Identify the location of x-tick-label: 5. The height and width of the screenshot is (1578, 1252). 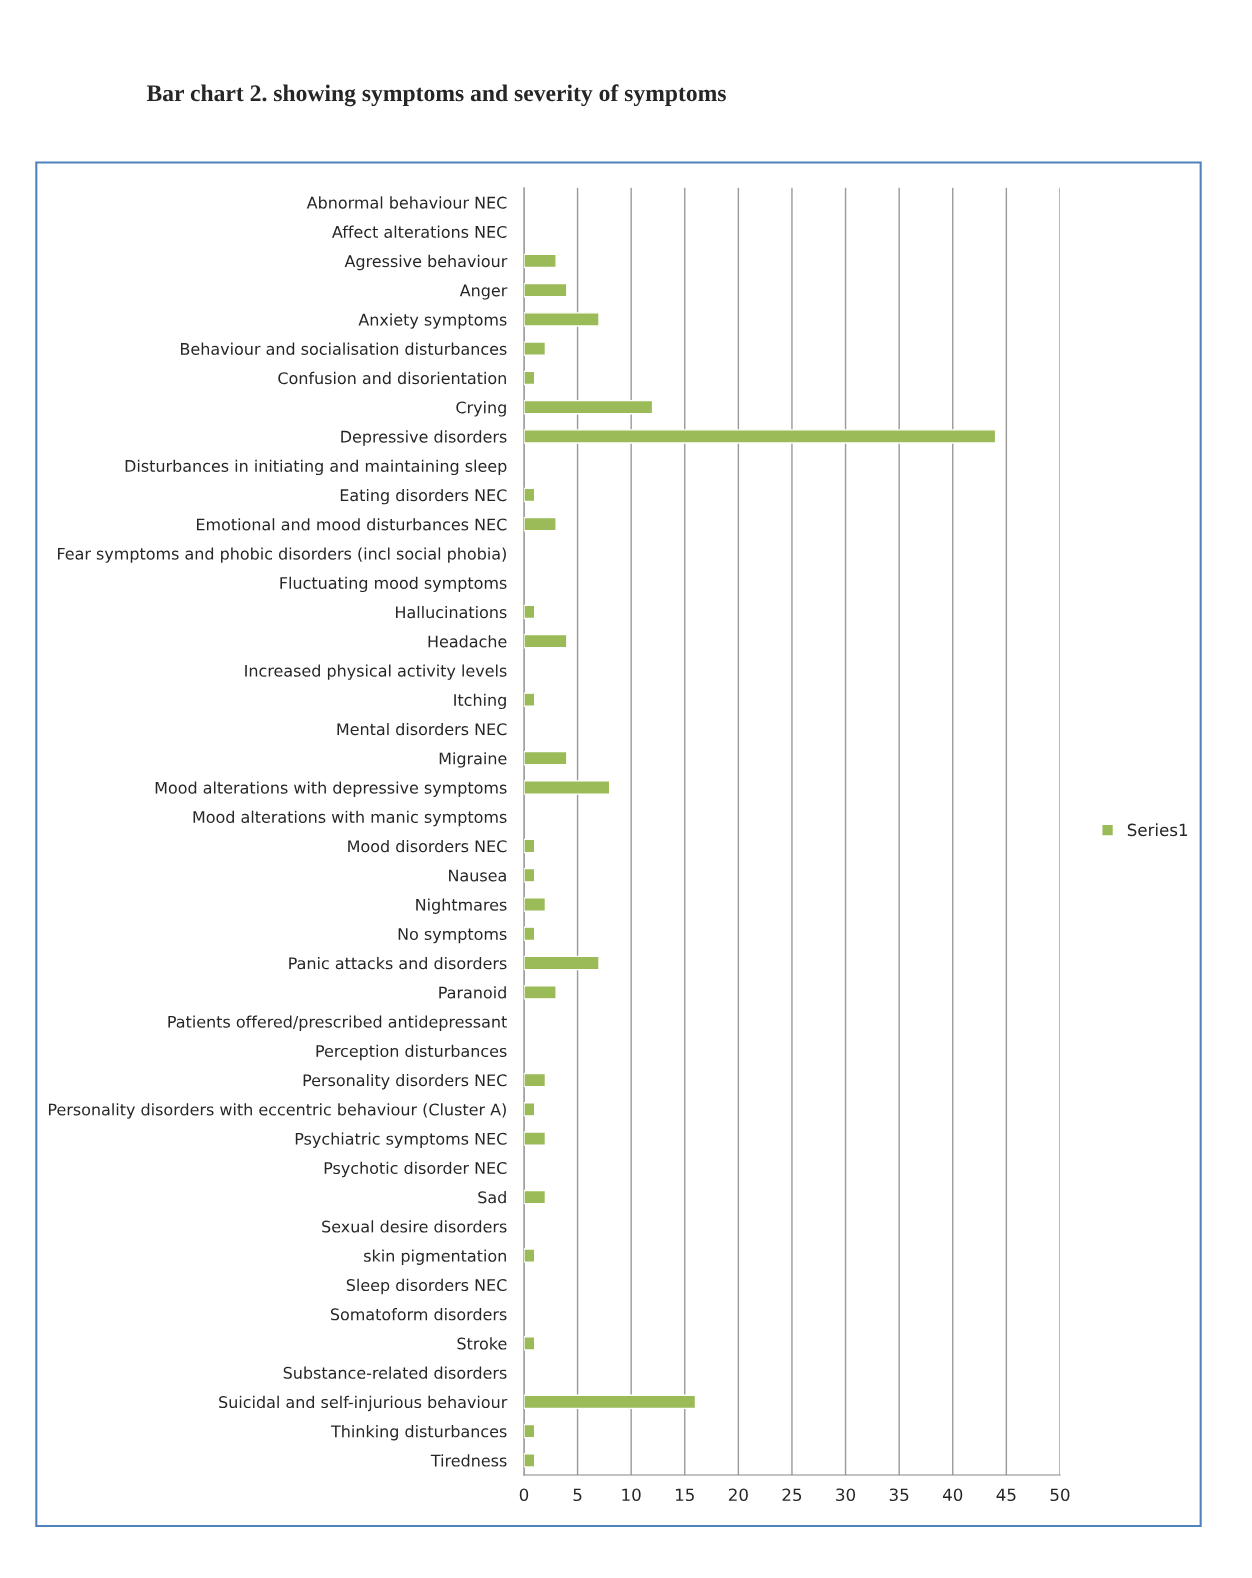
(577, 1495).